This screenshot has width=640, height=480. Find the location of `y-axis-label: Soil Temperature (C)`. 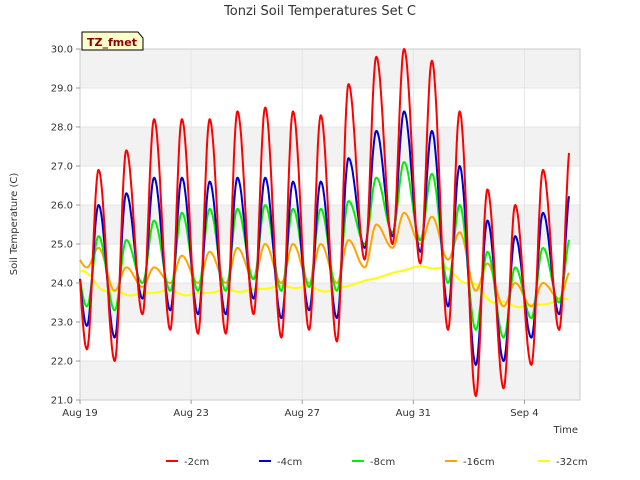

y-axis-label: Soil Temperature (C) is located at coordinates (14, 224).